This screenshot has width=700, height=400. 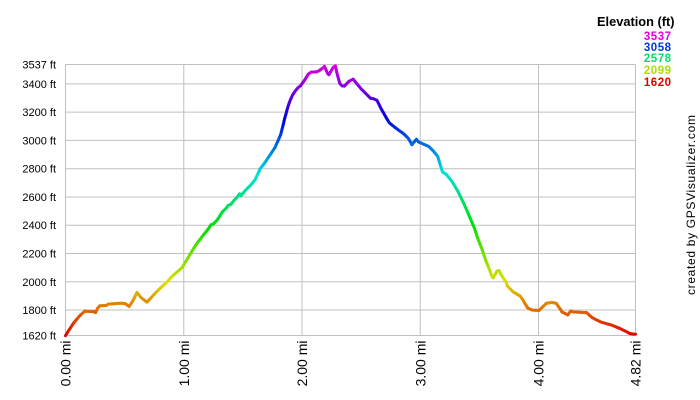 I want to click on svg-text: 3058, so click(x=658, y=48).